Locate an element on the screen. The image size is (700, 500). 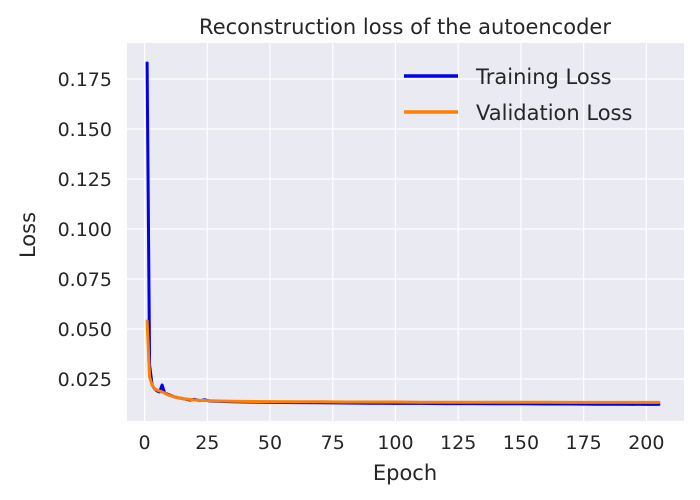
y-tick-label: 0.100 is located at coordinates (85, 230).